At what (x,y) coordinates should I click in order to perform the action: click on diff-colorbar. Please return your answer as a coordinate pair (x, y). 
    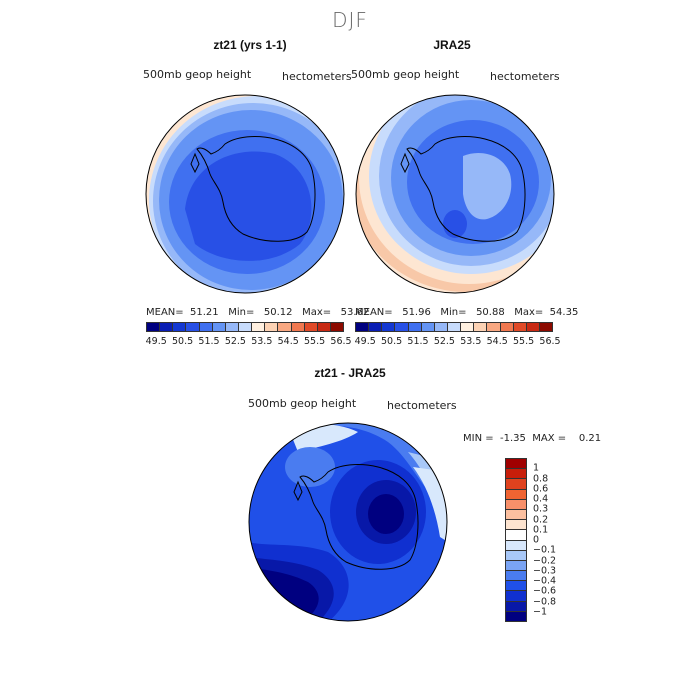
    Looking at the image, I should click on (516, 540).